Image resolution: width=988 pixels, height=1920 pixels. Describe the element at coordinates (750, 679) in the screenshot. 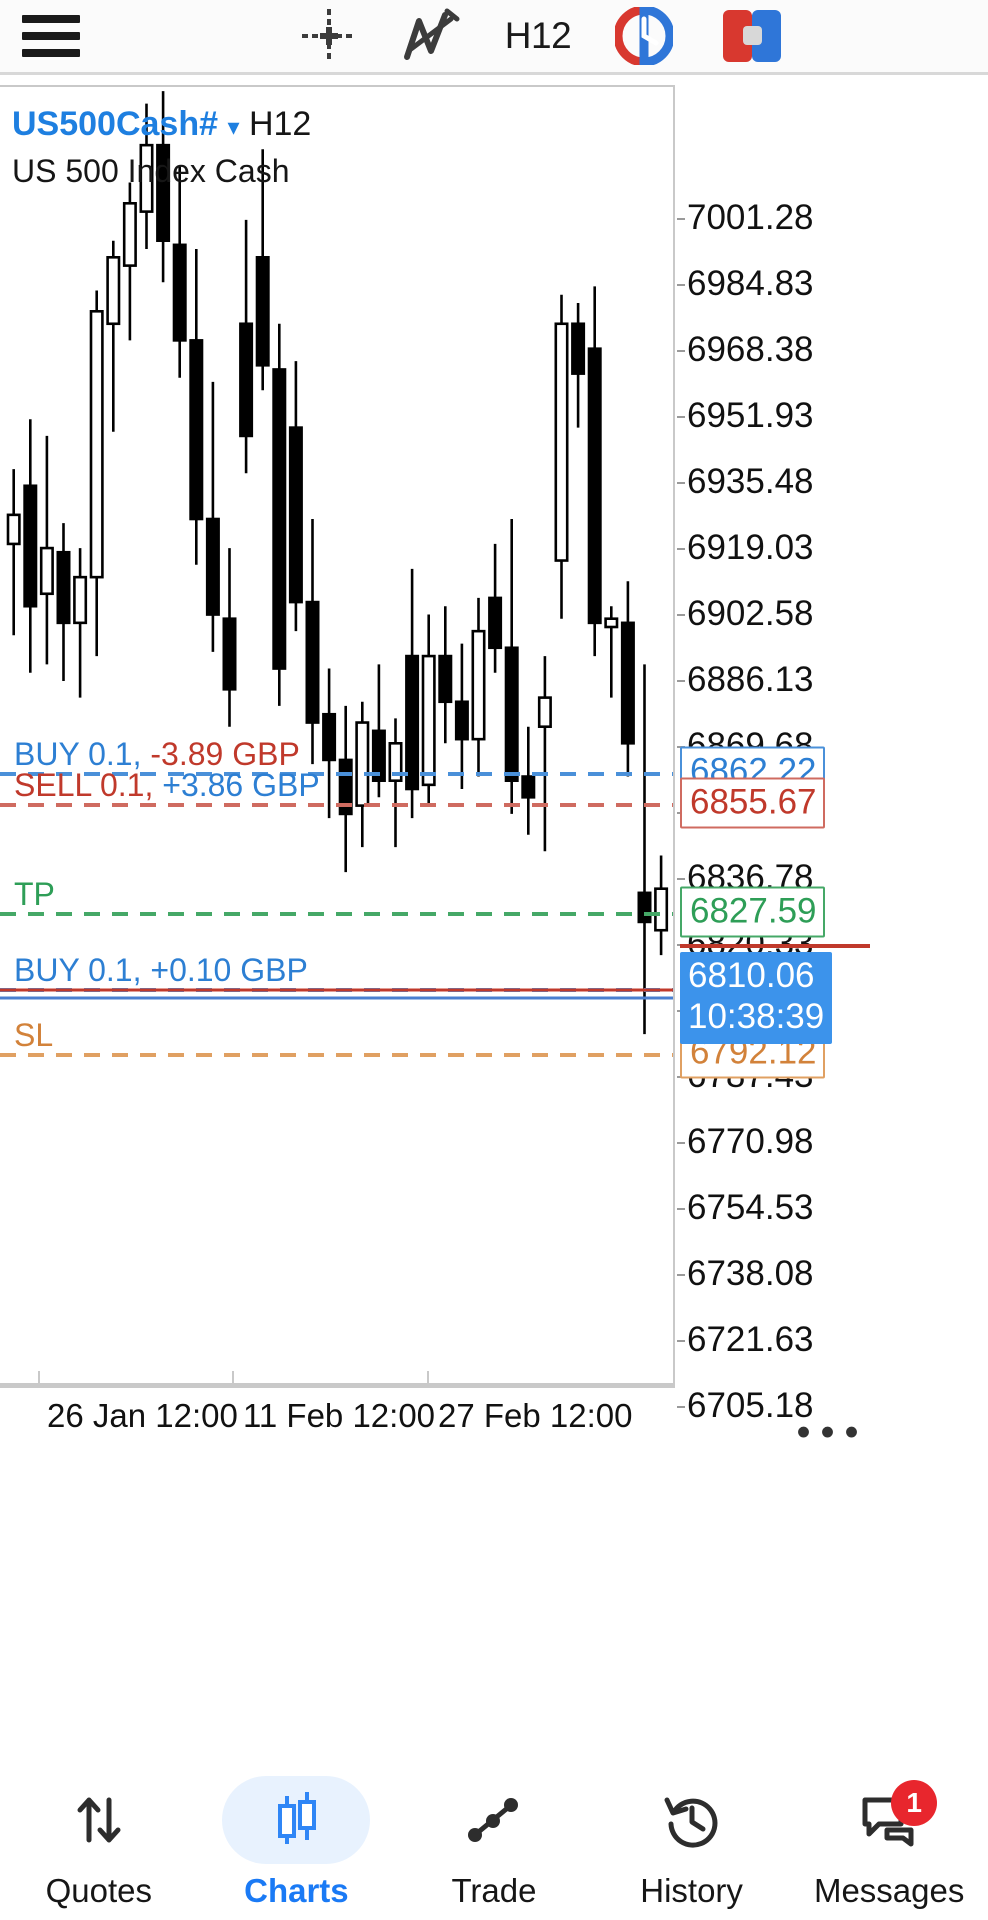

I see `price-tick-label: 6886.13` at that location.